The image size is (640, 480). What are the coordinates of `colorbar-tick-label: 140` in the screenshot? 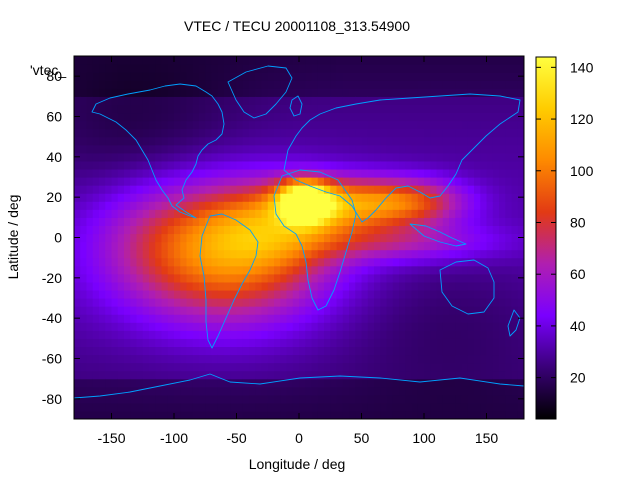 It's located at (582, 67).